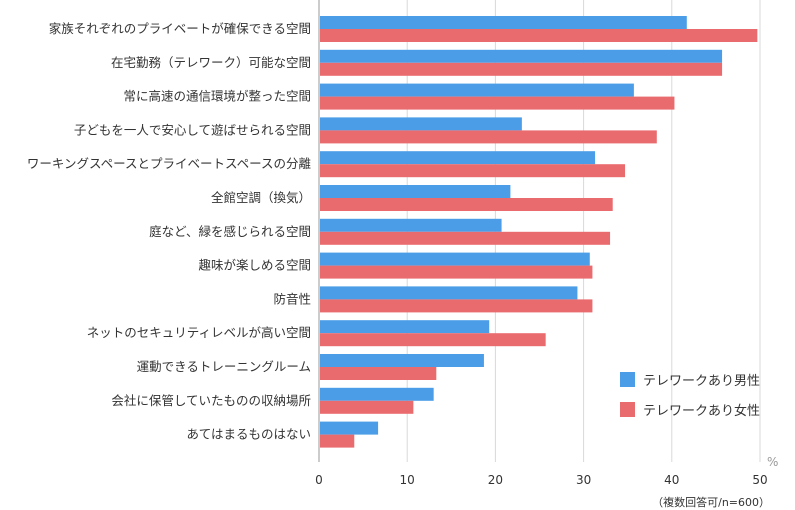 Image resolution: width=795 pixels, height=510 pixels. What do you see at coordinates (711, 502) in the screenshot?
I see `sample-note: （複数回答可/n=600）` at bounding box center [711, 502].